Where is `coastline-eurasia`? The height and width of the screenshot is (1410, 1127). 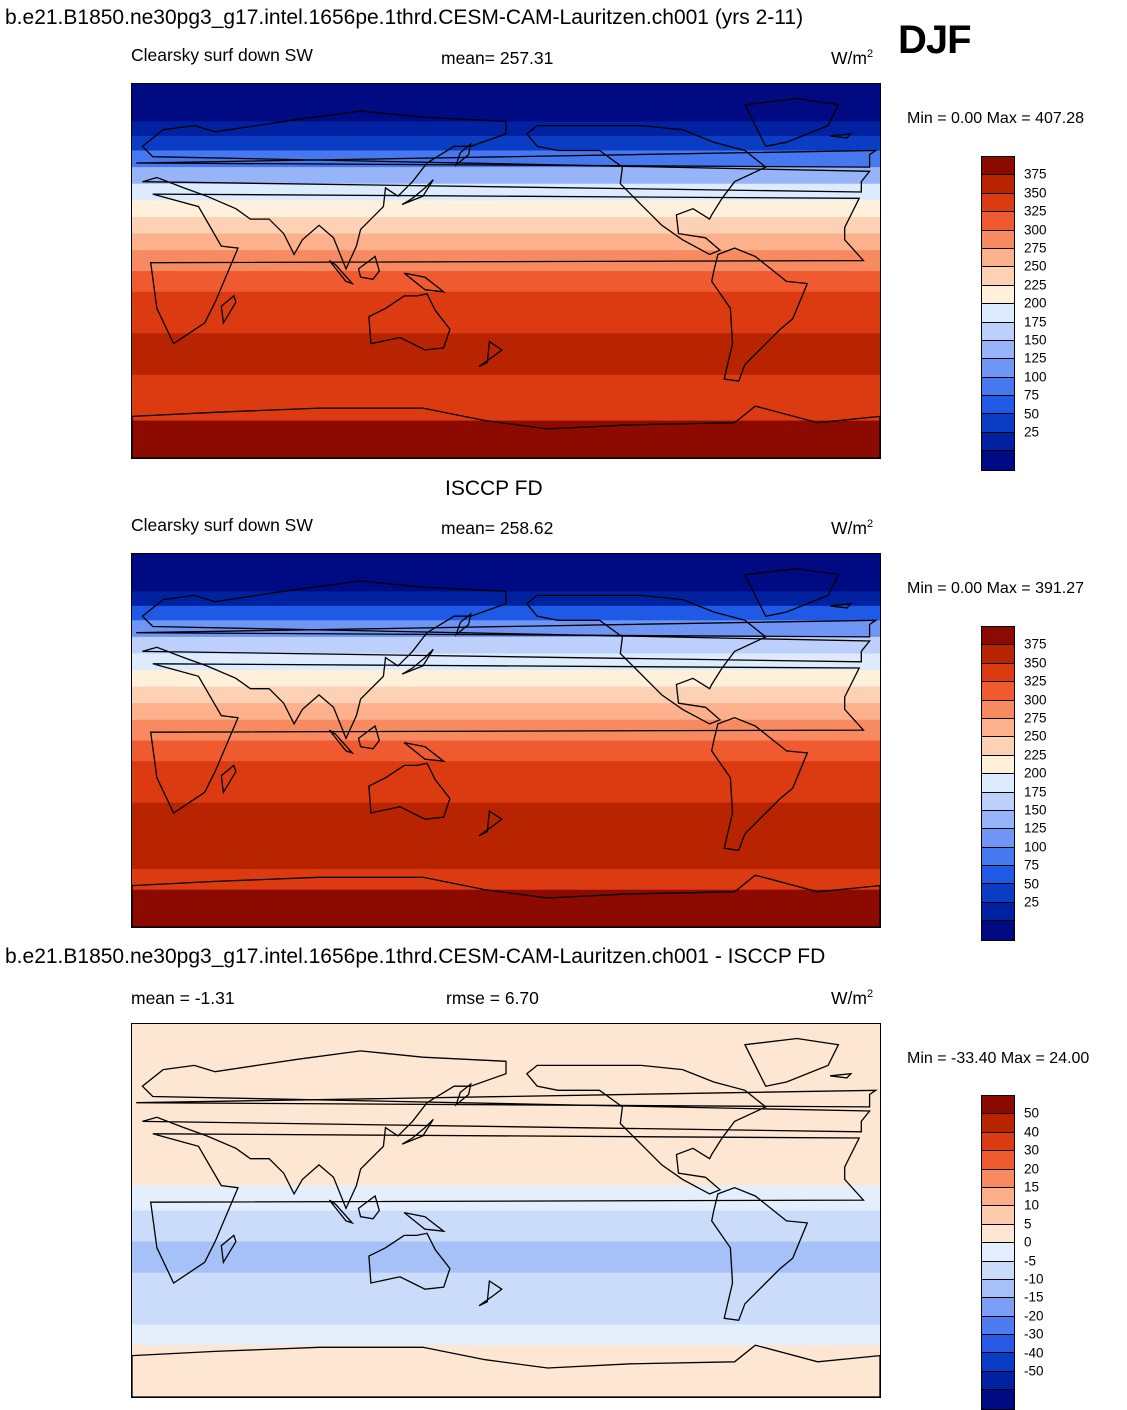 coastline-eurasia is located at coordinates (506, 660).